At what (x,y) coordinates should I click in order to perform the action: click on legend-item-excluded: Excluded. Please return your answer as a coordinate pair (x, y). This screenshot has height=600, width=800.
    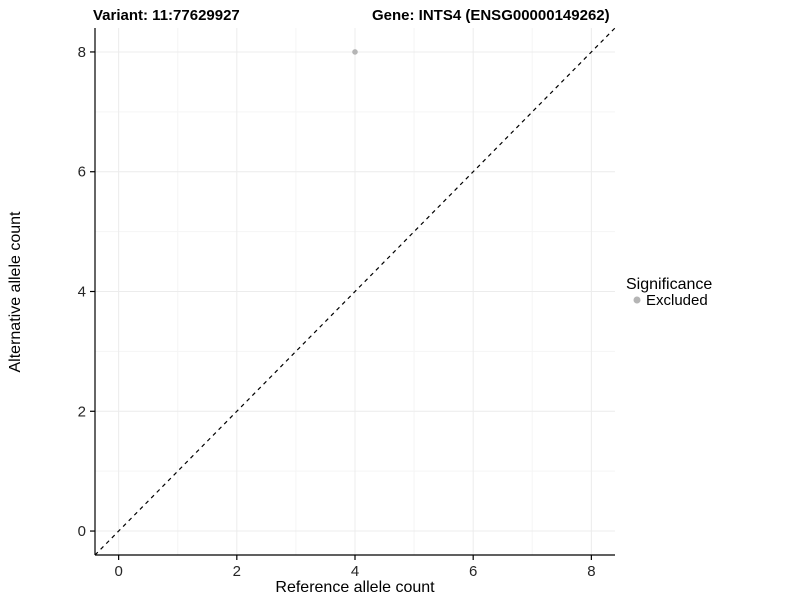
    Looking at the image, I should click on (670, 300).